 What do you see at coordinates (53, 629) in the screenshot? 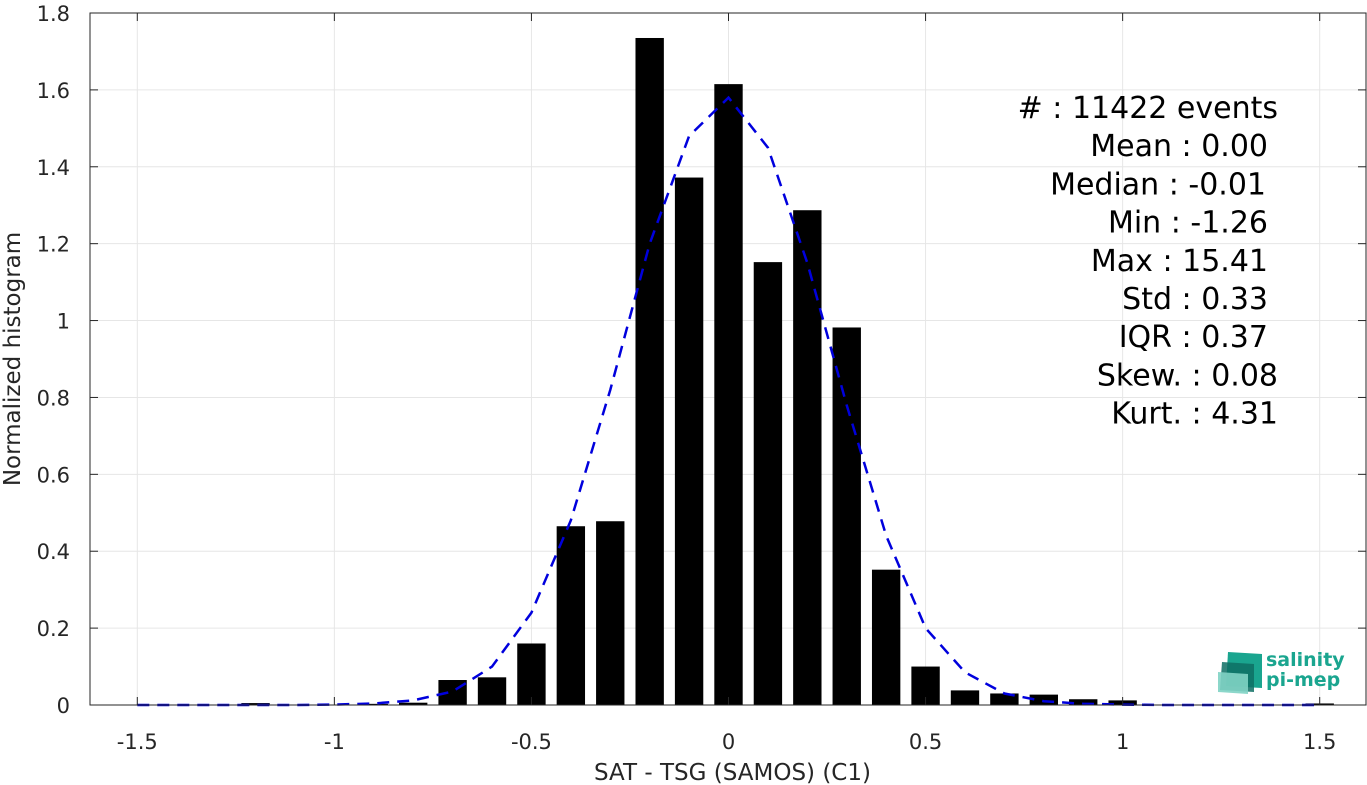
I see `y-tick-label: 0.2` at bounding box center [53, 629].